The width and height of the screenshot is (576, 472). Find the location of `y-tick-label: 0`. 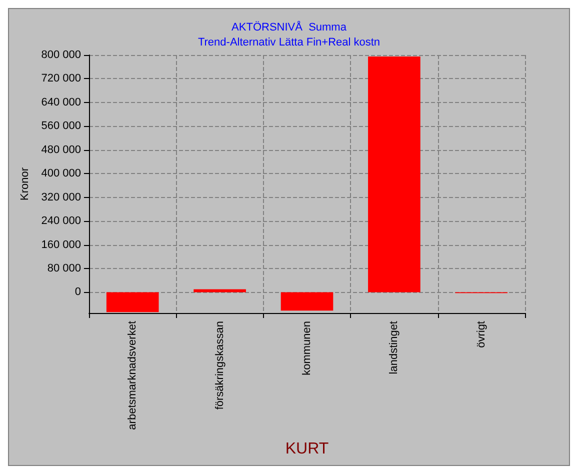

y-tick-label: 0 is located at coordinates (77, 292).